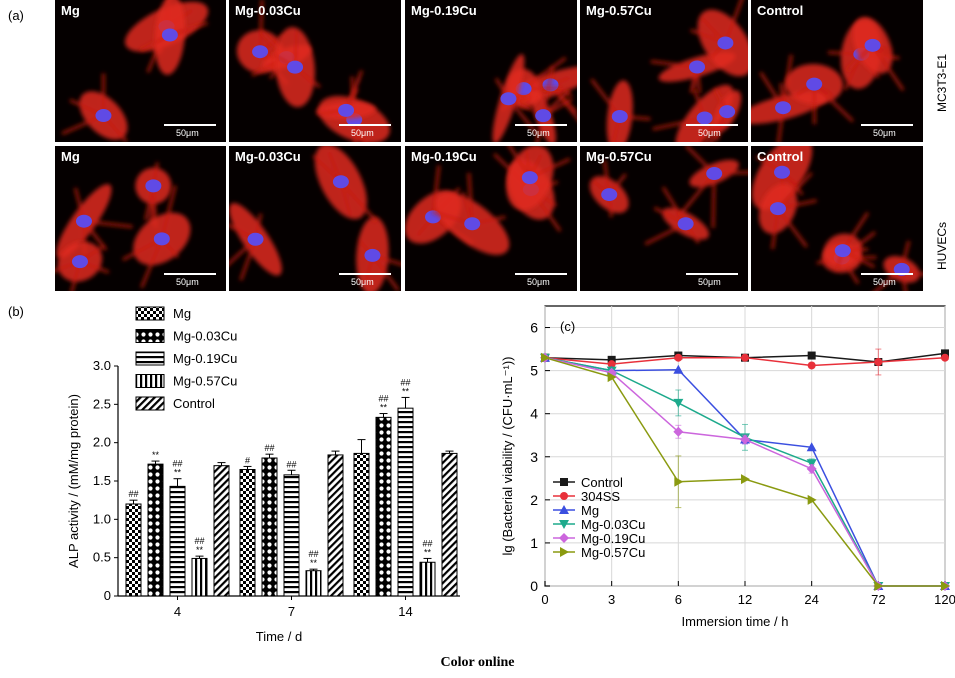 The image size is (955, 678). What do you see at coordinates (102, 442) in the screenshot?
I see `y-tick-label: 2.0` at bounding box center [102, 442].